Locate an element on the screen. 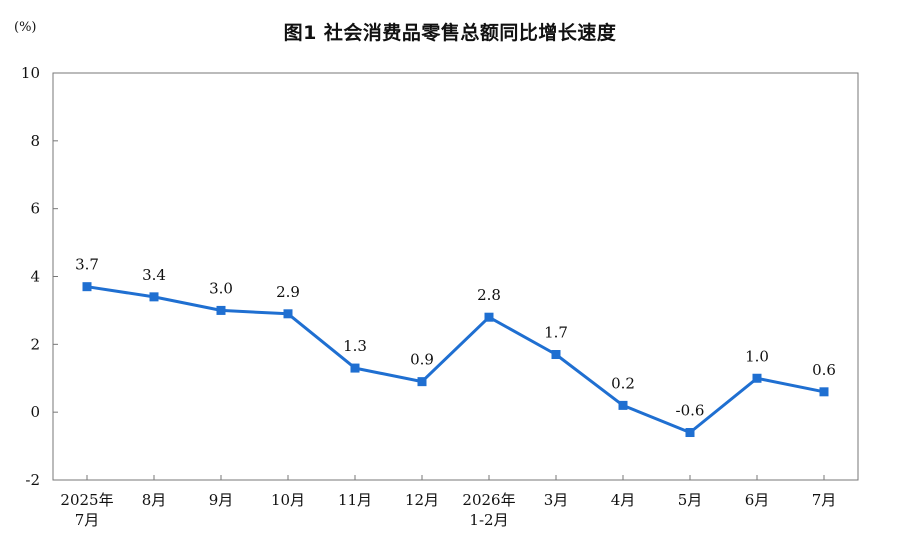  x-tick-label: 2025年 is located at coordinates (86, 500).